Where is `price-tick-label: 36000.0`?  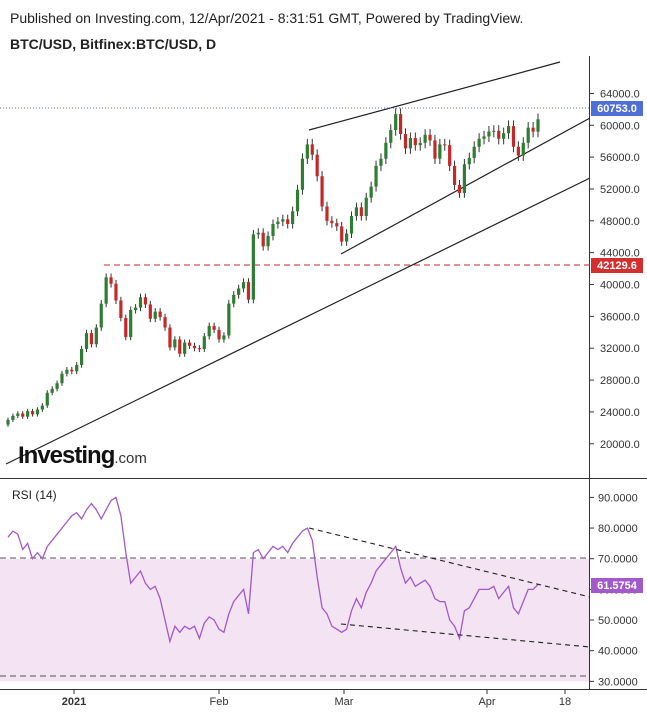
price-tick-label: 36000.0 is located at coordinates (620, 317).